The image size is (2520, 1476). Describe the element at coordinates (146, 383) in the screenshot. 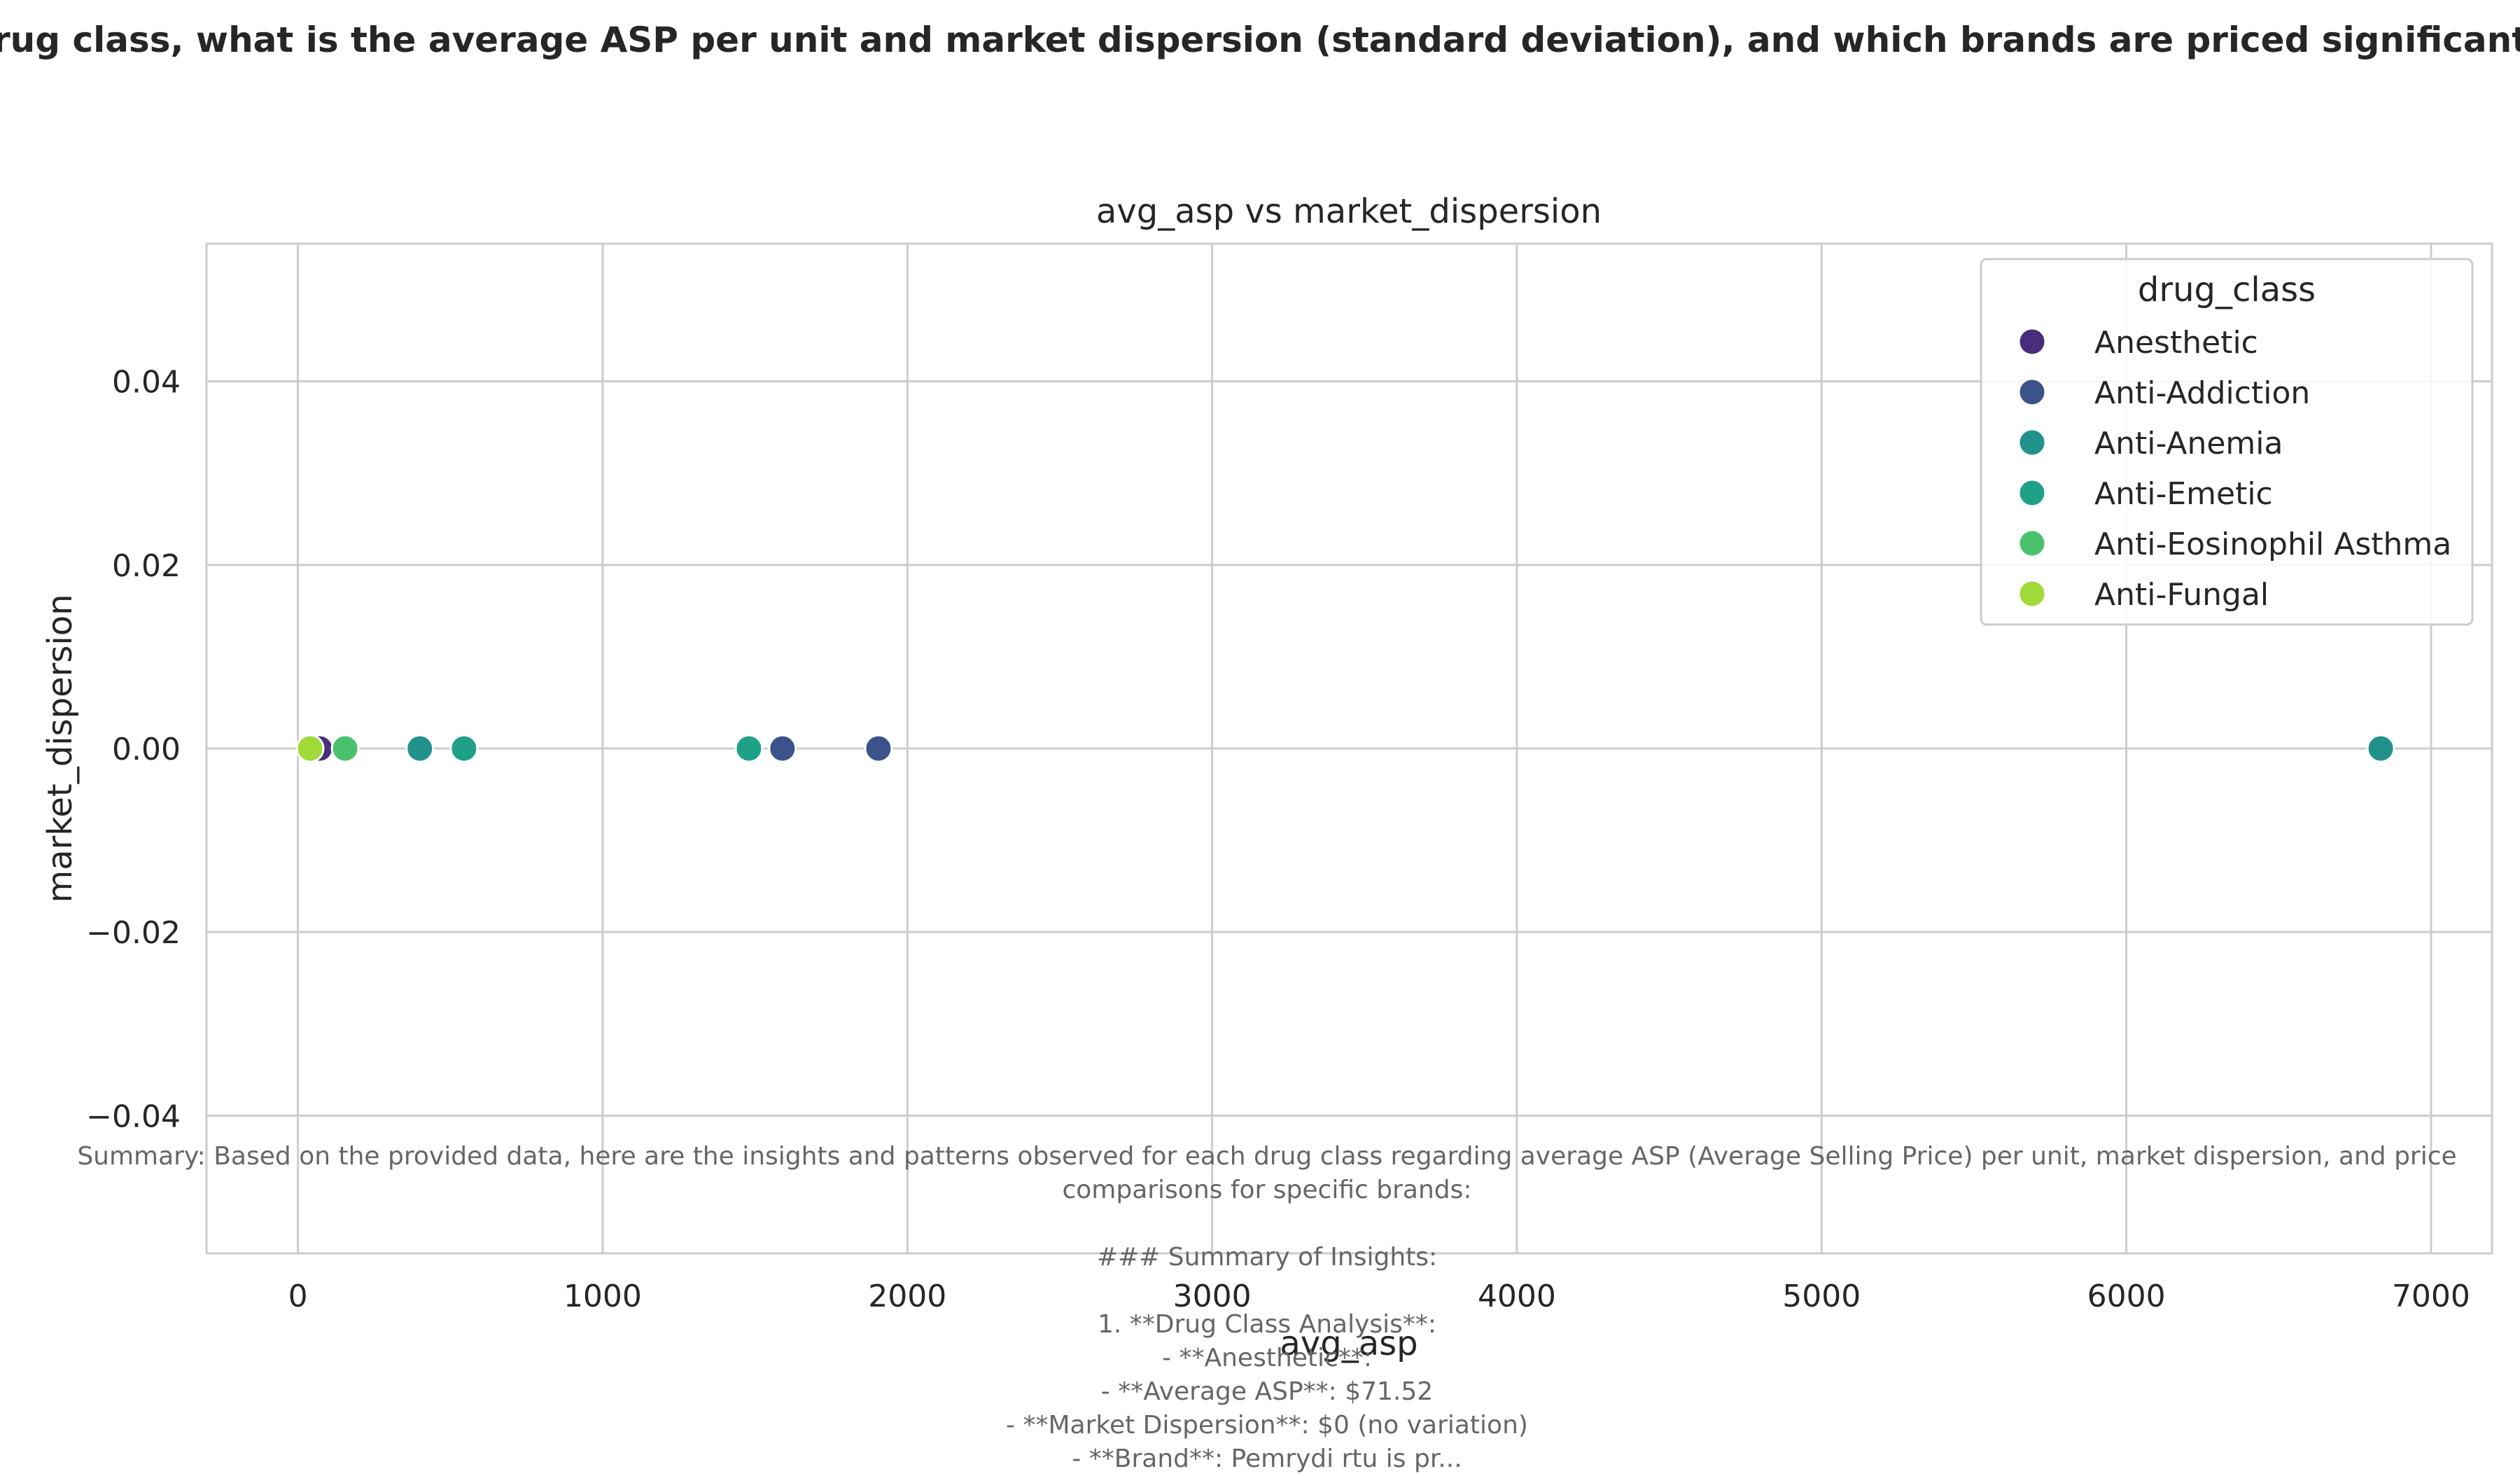

I see `y-tick-label: 0.04` at that location.